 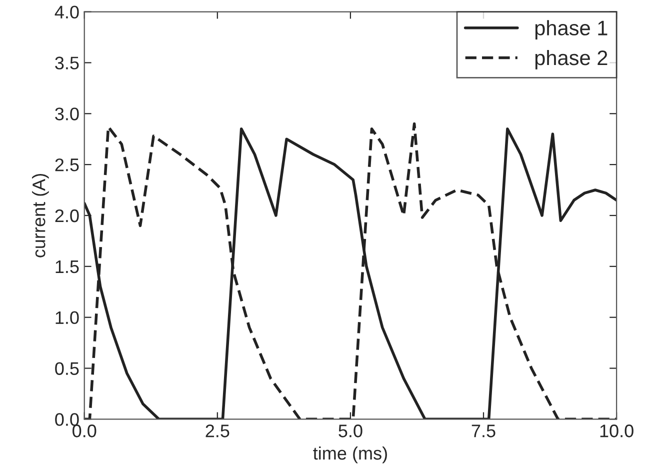 I want to click on y-tick-label: 2.5, so click(x=67, y=165).